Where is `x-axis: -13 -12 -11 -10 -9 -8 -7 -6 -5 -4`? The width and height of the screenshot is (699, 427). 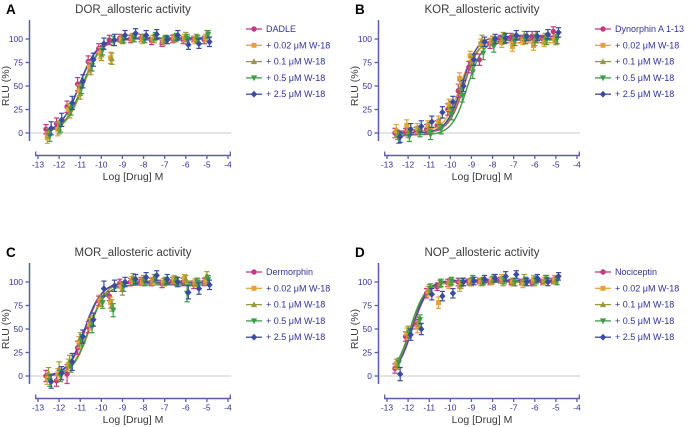 x-axis: -13 -12 -11 -10 -9 -8 -7 -6 -5 -4 is located at coordinates (481, 403).